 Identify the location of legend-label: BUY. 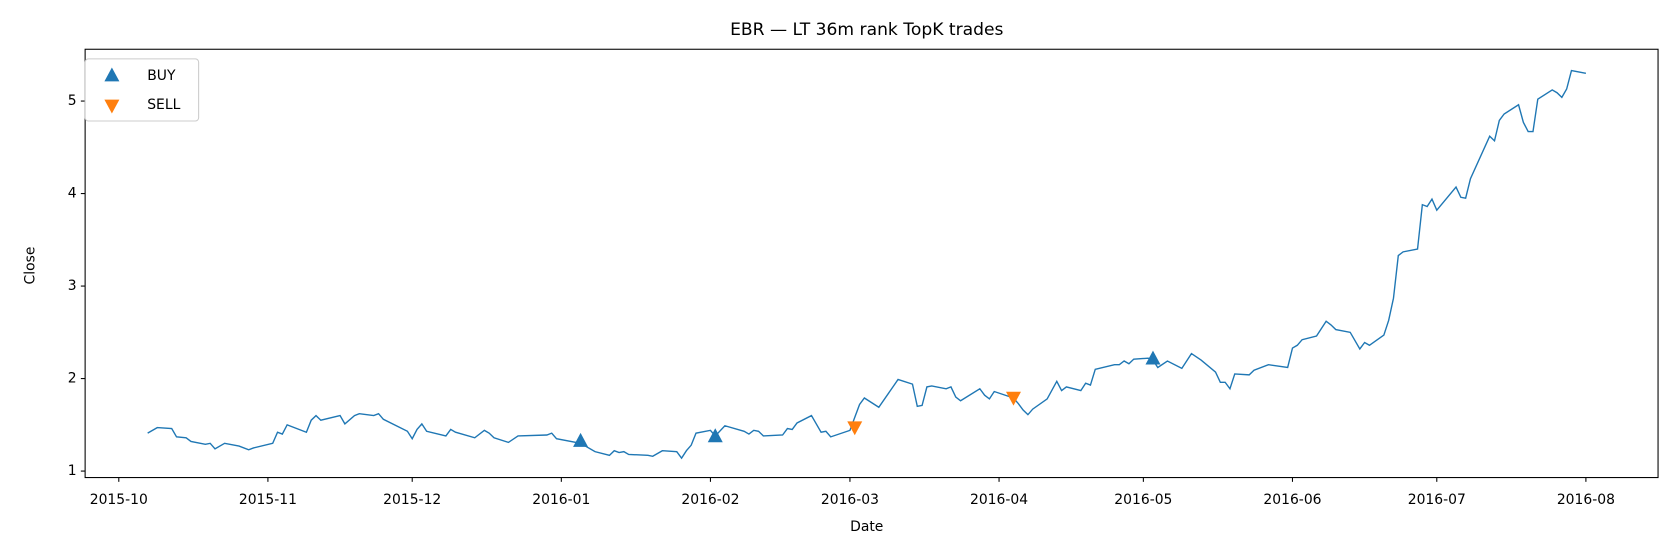
(161, 76).